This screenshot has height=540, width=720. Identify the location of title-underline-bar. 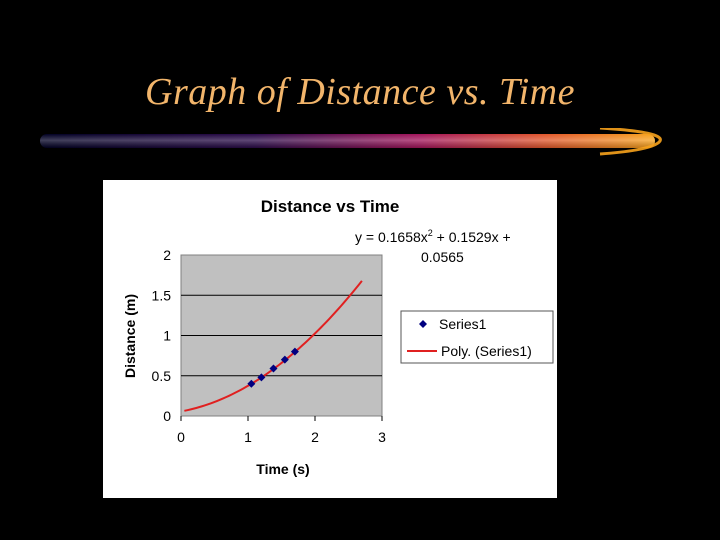
(352, 142).